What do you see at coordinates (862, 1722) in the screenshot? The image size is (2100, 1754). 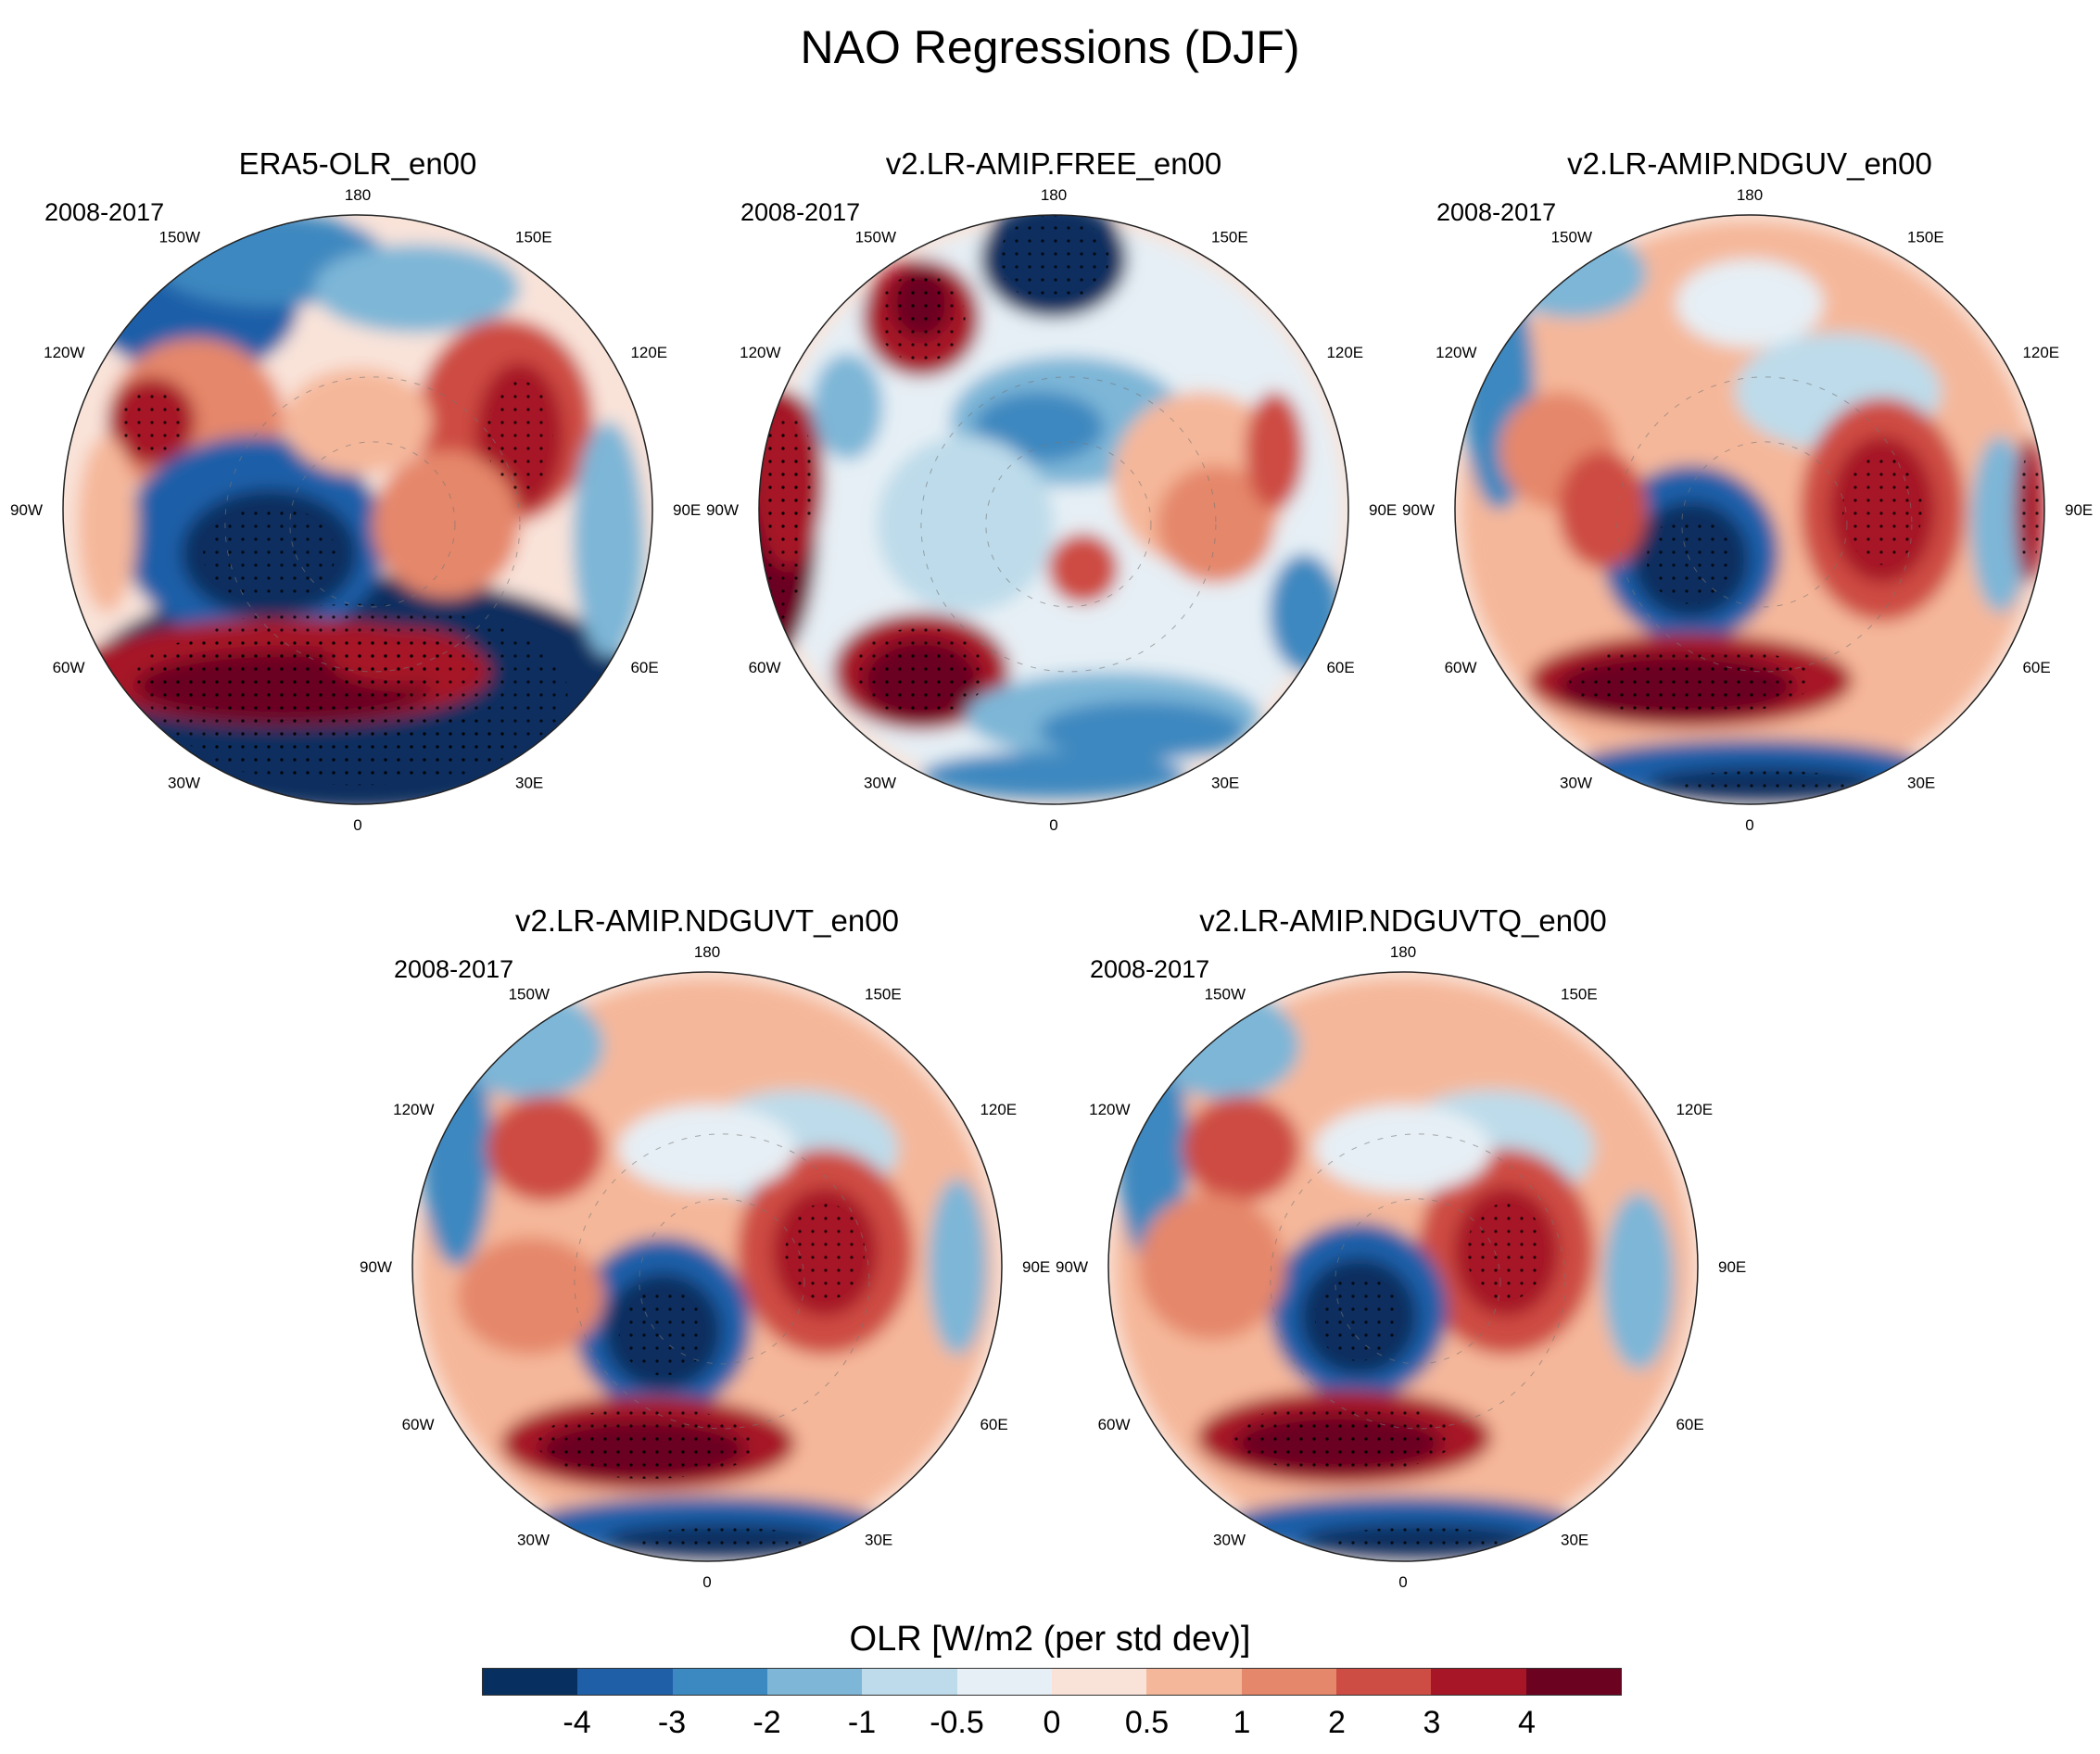 I see `colorbar-tick-label: -1` at bounding box center [862, 1722].